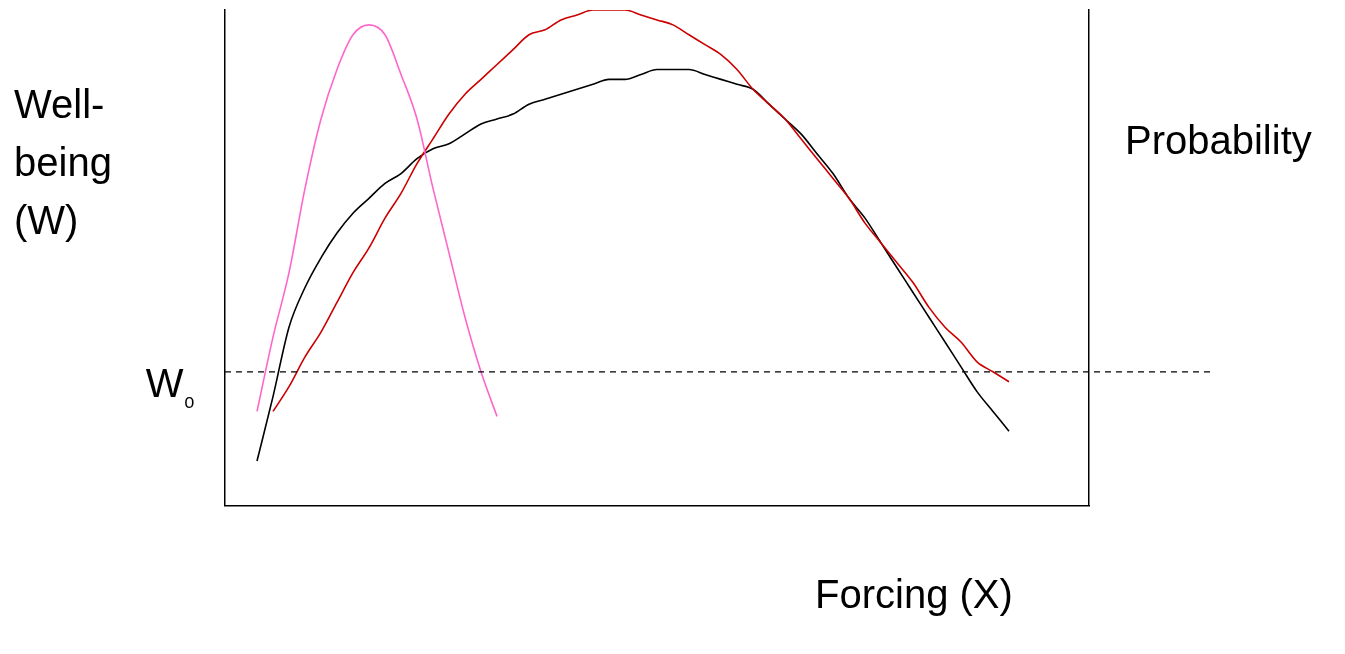 Image resolution: width=1345 pixels, height=654 pixels. What do you see at coordinates (914, 593) in the screenshot?
I see `x-axis-title: Forcing (X)` at bounding box center [914, 593].